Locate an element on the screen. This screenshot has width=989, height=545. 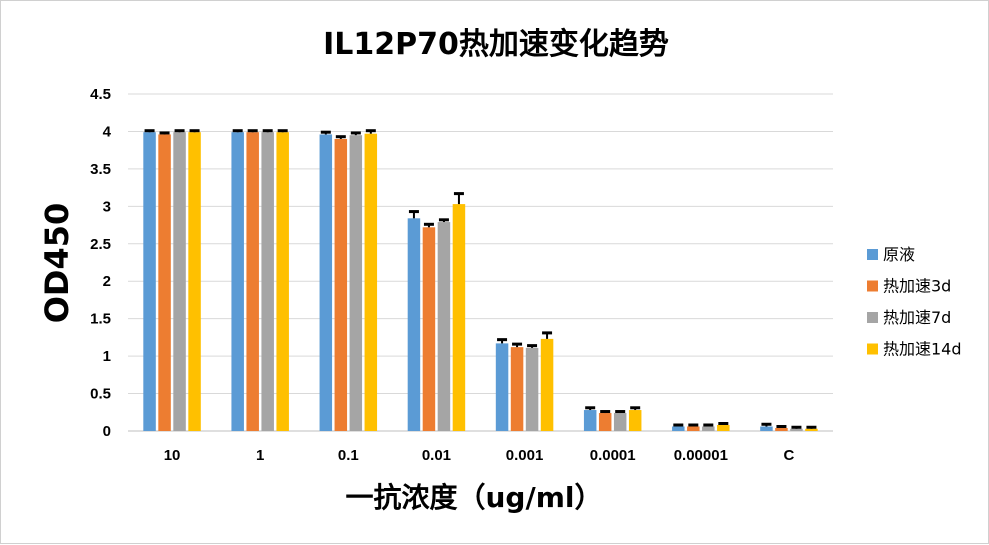
x-tick-label: 0.01 is located at coordinates (436, 455).